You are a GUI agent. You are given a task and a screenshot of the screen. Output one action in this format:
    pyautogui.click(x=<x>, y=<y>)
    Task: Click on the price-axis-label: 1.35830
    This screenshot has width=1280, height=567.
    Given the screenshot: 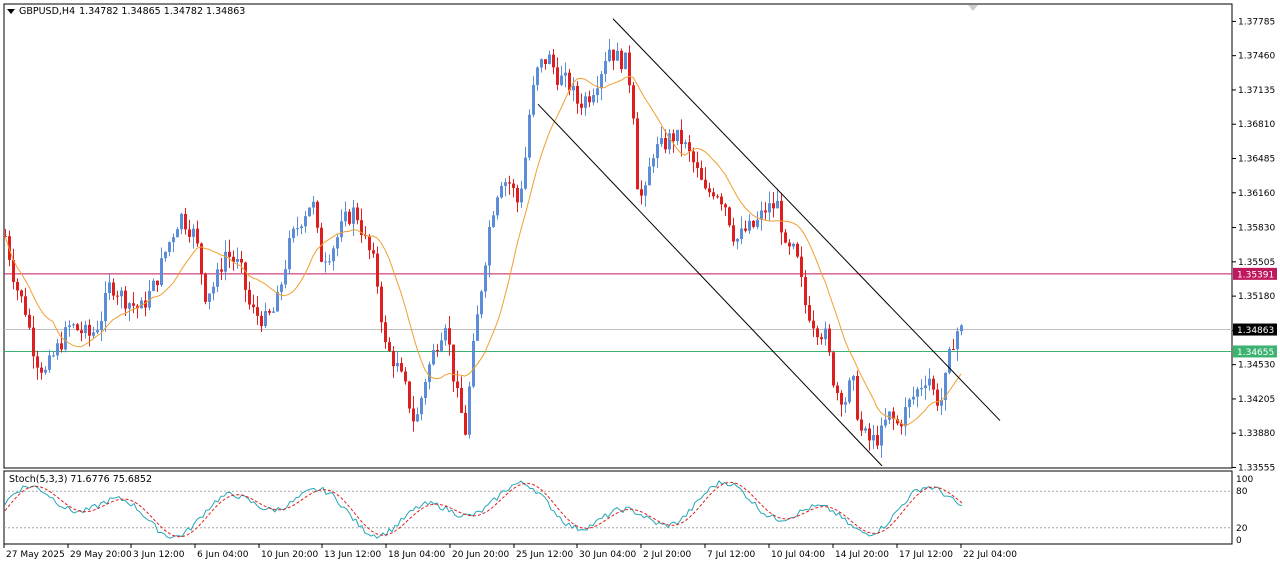 What is the action you would take?
    pyautogui.click(x=1256, y=229)
    